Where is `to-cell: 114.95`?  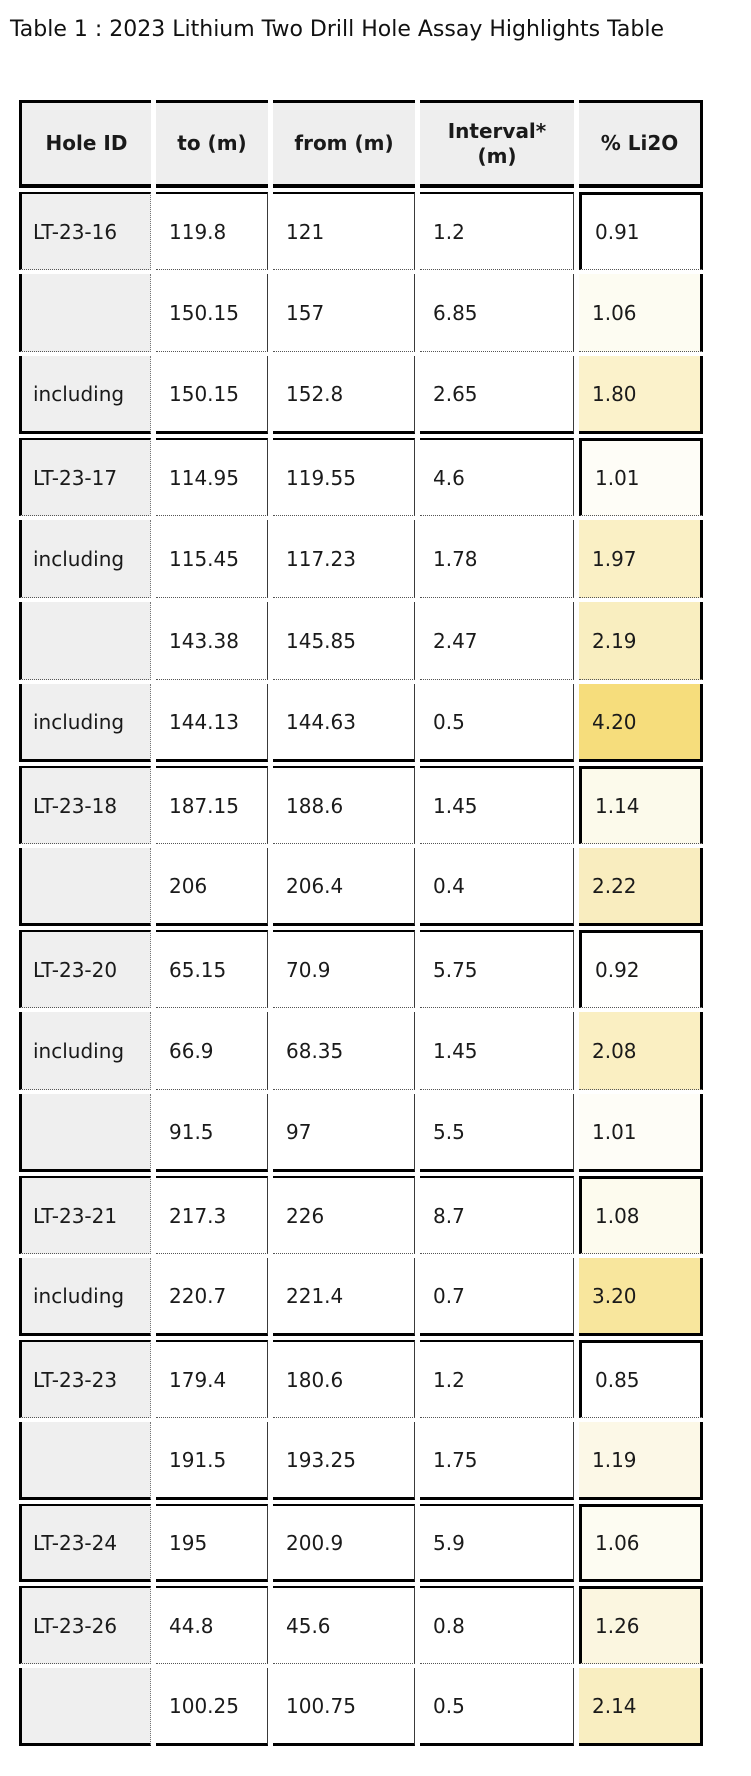
to-cell: 114.95 is located at coordinates (212, 477).